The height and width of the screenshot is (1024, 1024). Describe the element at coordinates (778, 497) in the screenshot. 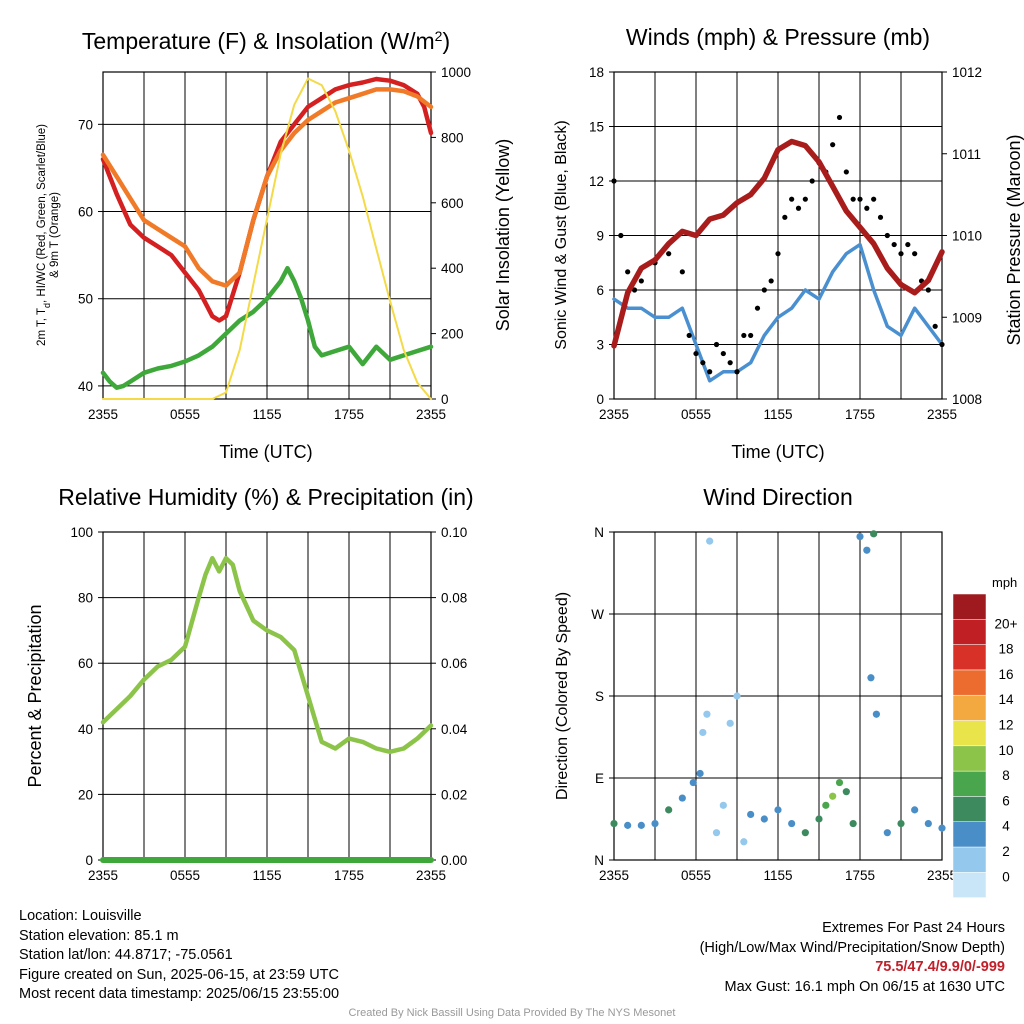

I see `direction-title: Wind Direction` at that location.